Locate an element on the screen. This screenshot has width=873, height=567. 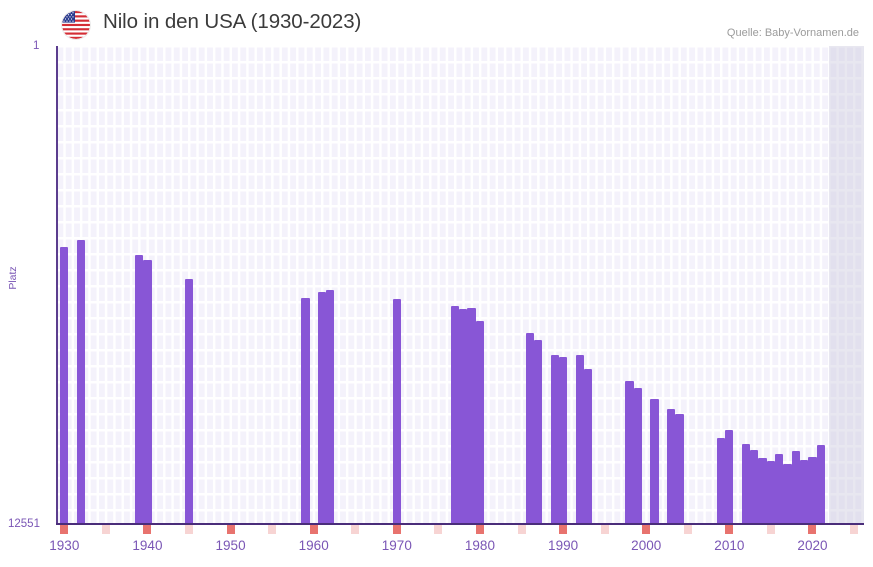
page-title: Nilo in den USA (1930-2023) is located at coordinates (232, 21).